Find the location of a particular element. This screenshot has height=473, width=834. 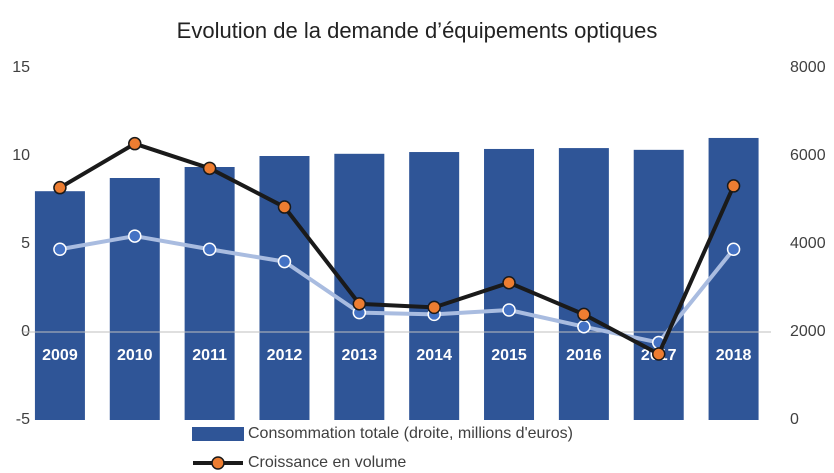

x-tick-label: 2015 is located at coordinates (509, 355).